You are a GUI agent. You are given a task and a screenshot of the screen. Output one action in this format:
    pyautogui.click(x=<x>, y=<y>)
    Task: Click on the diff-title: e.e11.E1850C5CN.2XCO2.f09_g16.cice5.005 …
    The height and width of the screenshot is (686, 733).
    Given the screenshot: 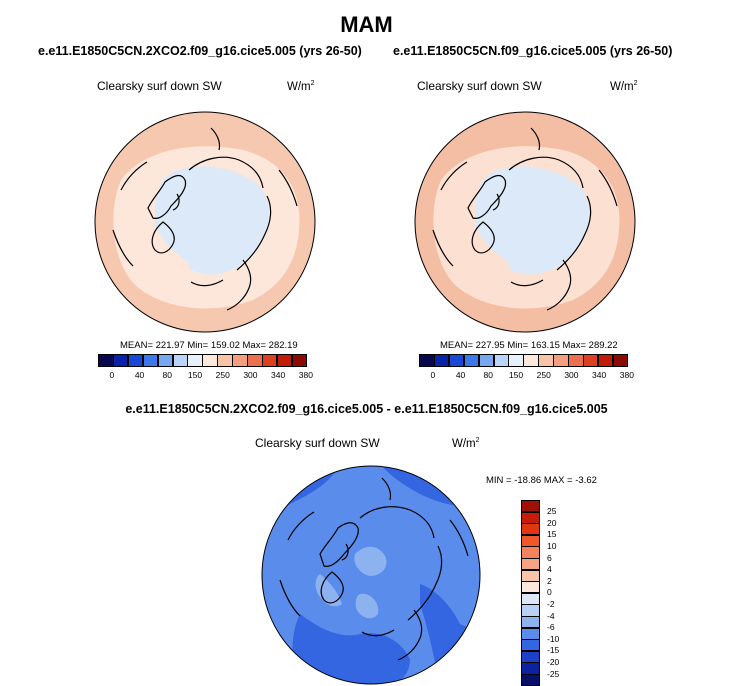 What is the action you would take?
    pyautogui.click(x=366, y=409)
    